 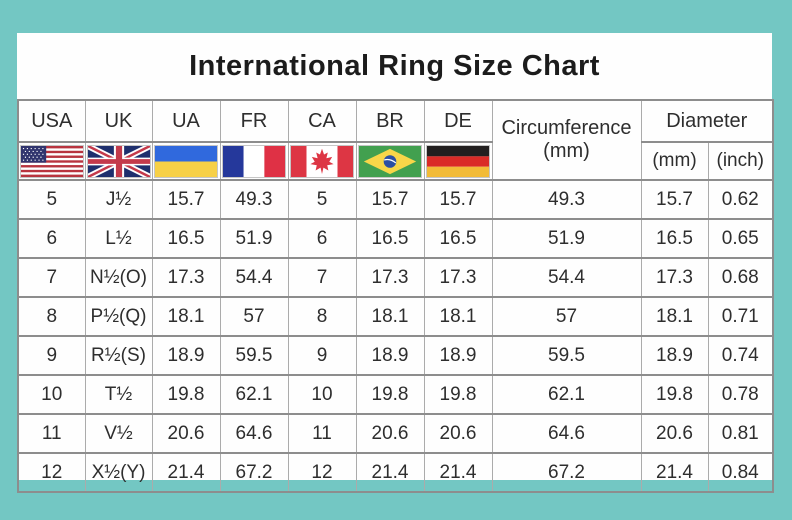 What do you see at coordinates (707, 120) in the screenshot?
I see `col-header-diameter: Diameter` at bounding box center [707, 120].